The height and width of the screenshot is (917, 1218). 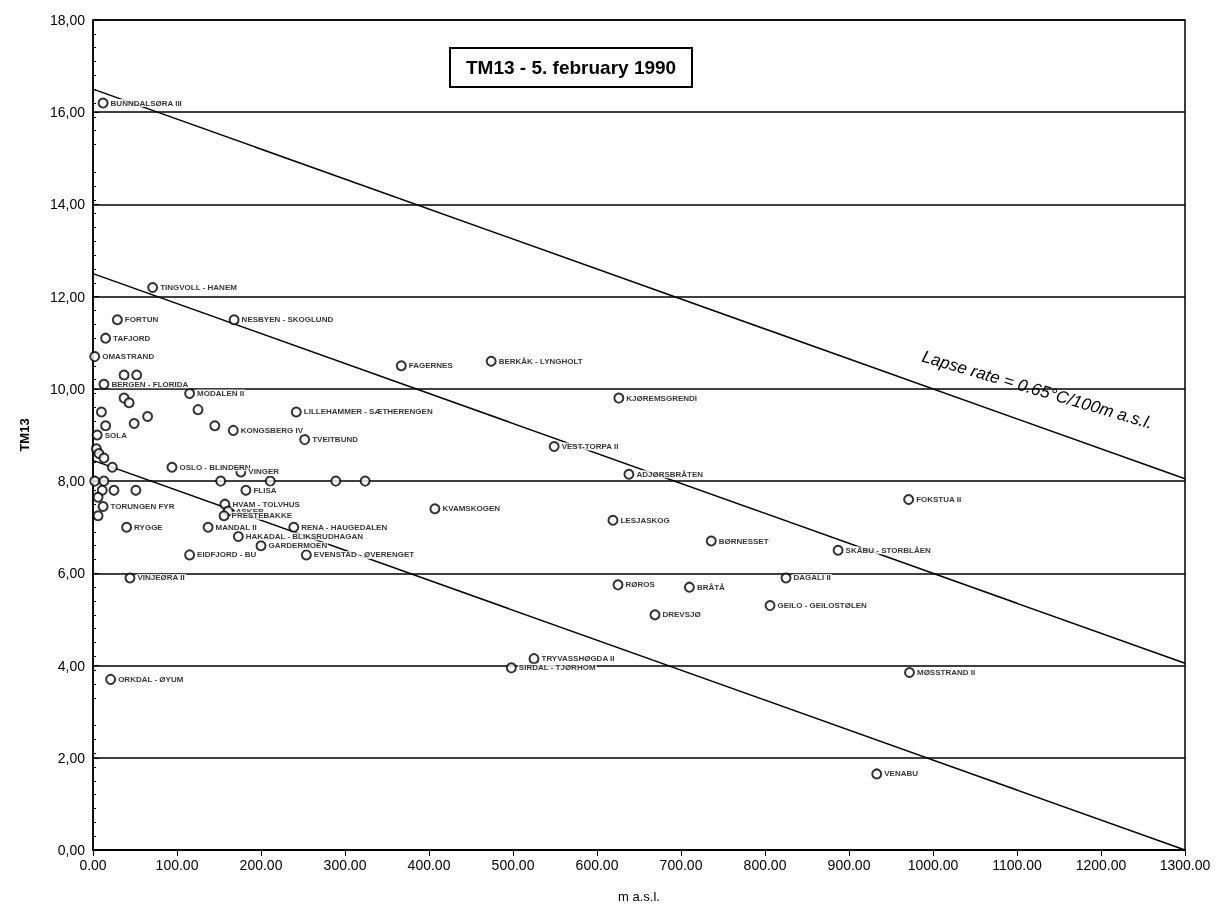 What do you see at coordinates (1185, 865) in the screenshot?
I see `x-tick-label: 1300.00` at bounding box center [1185, 865].